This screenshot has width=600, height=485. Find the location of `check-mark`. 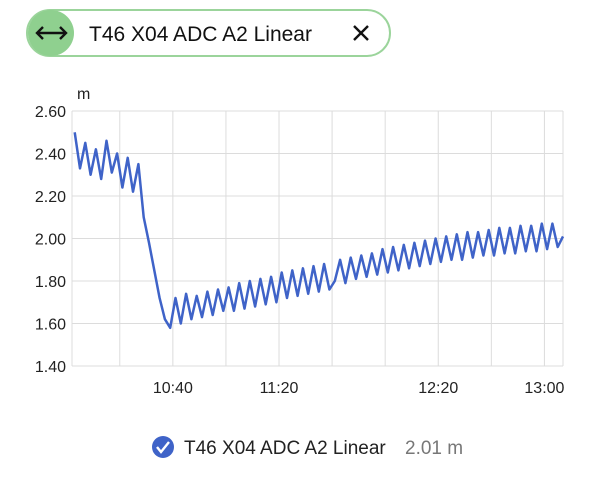

check-mark is located at coordinates (163, 447).